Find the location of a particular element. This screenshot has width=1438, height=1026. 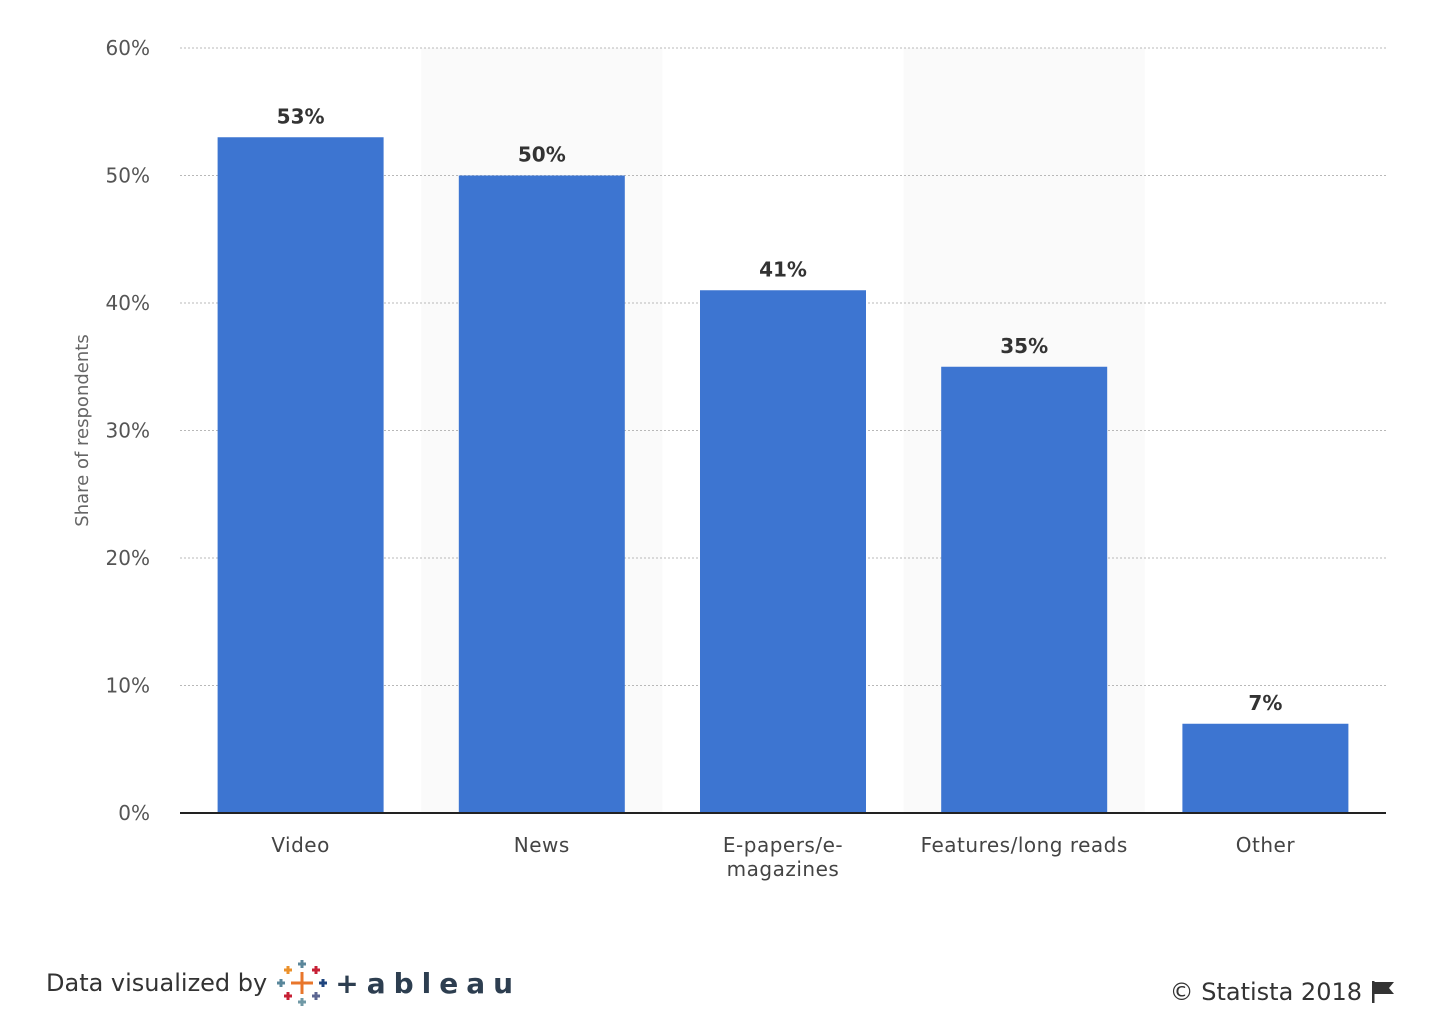

copyright-notice: © Statista 2018 is located at coordinates (1283, 992).